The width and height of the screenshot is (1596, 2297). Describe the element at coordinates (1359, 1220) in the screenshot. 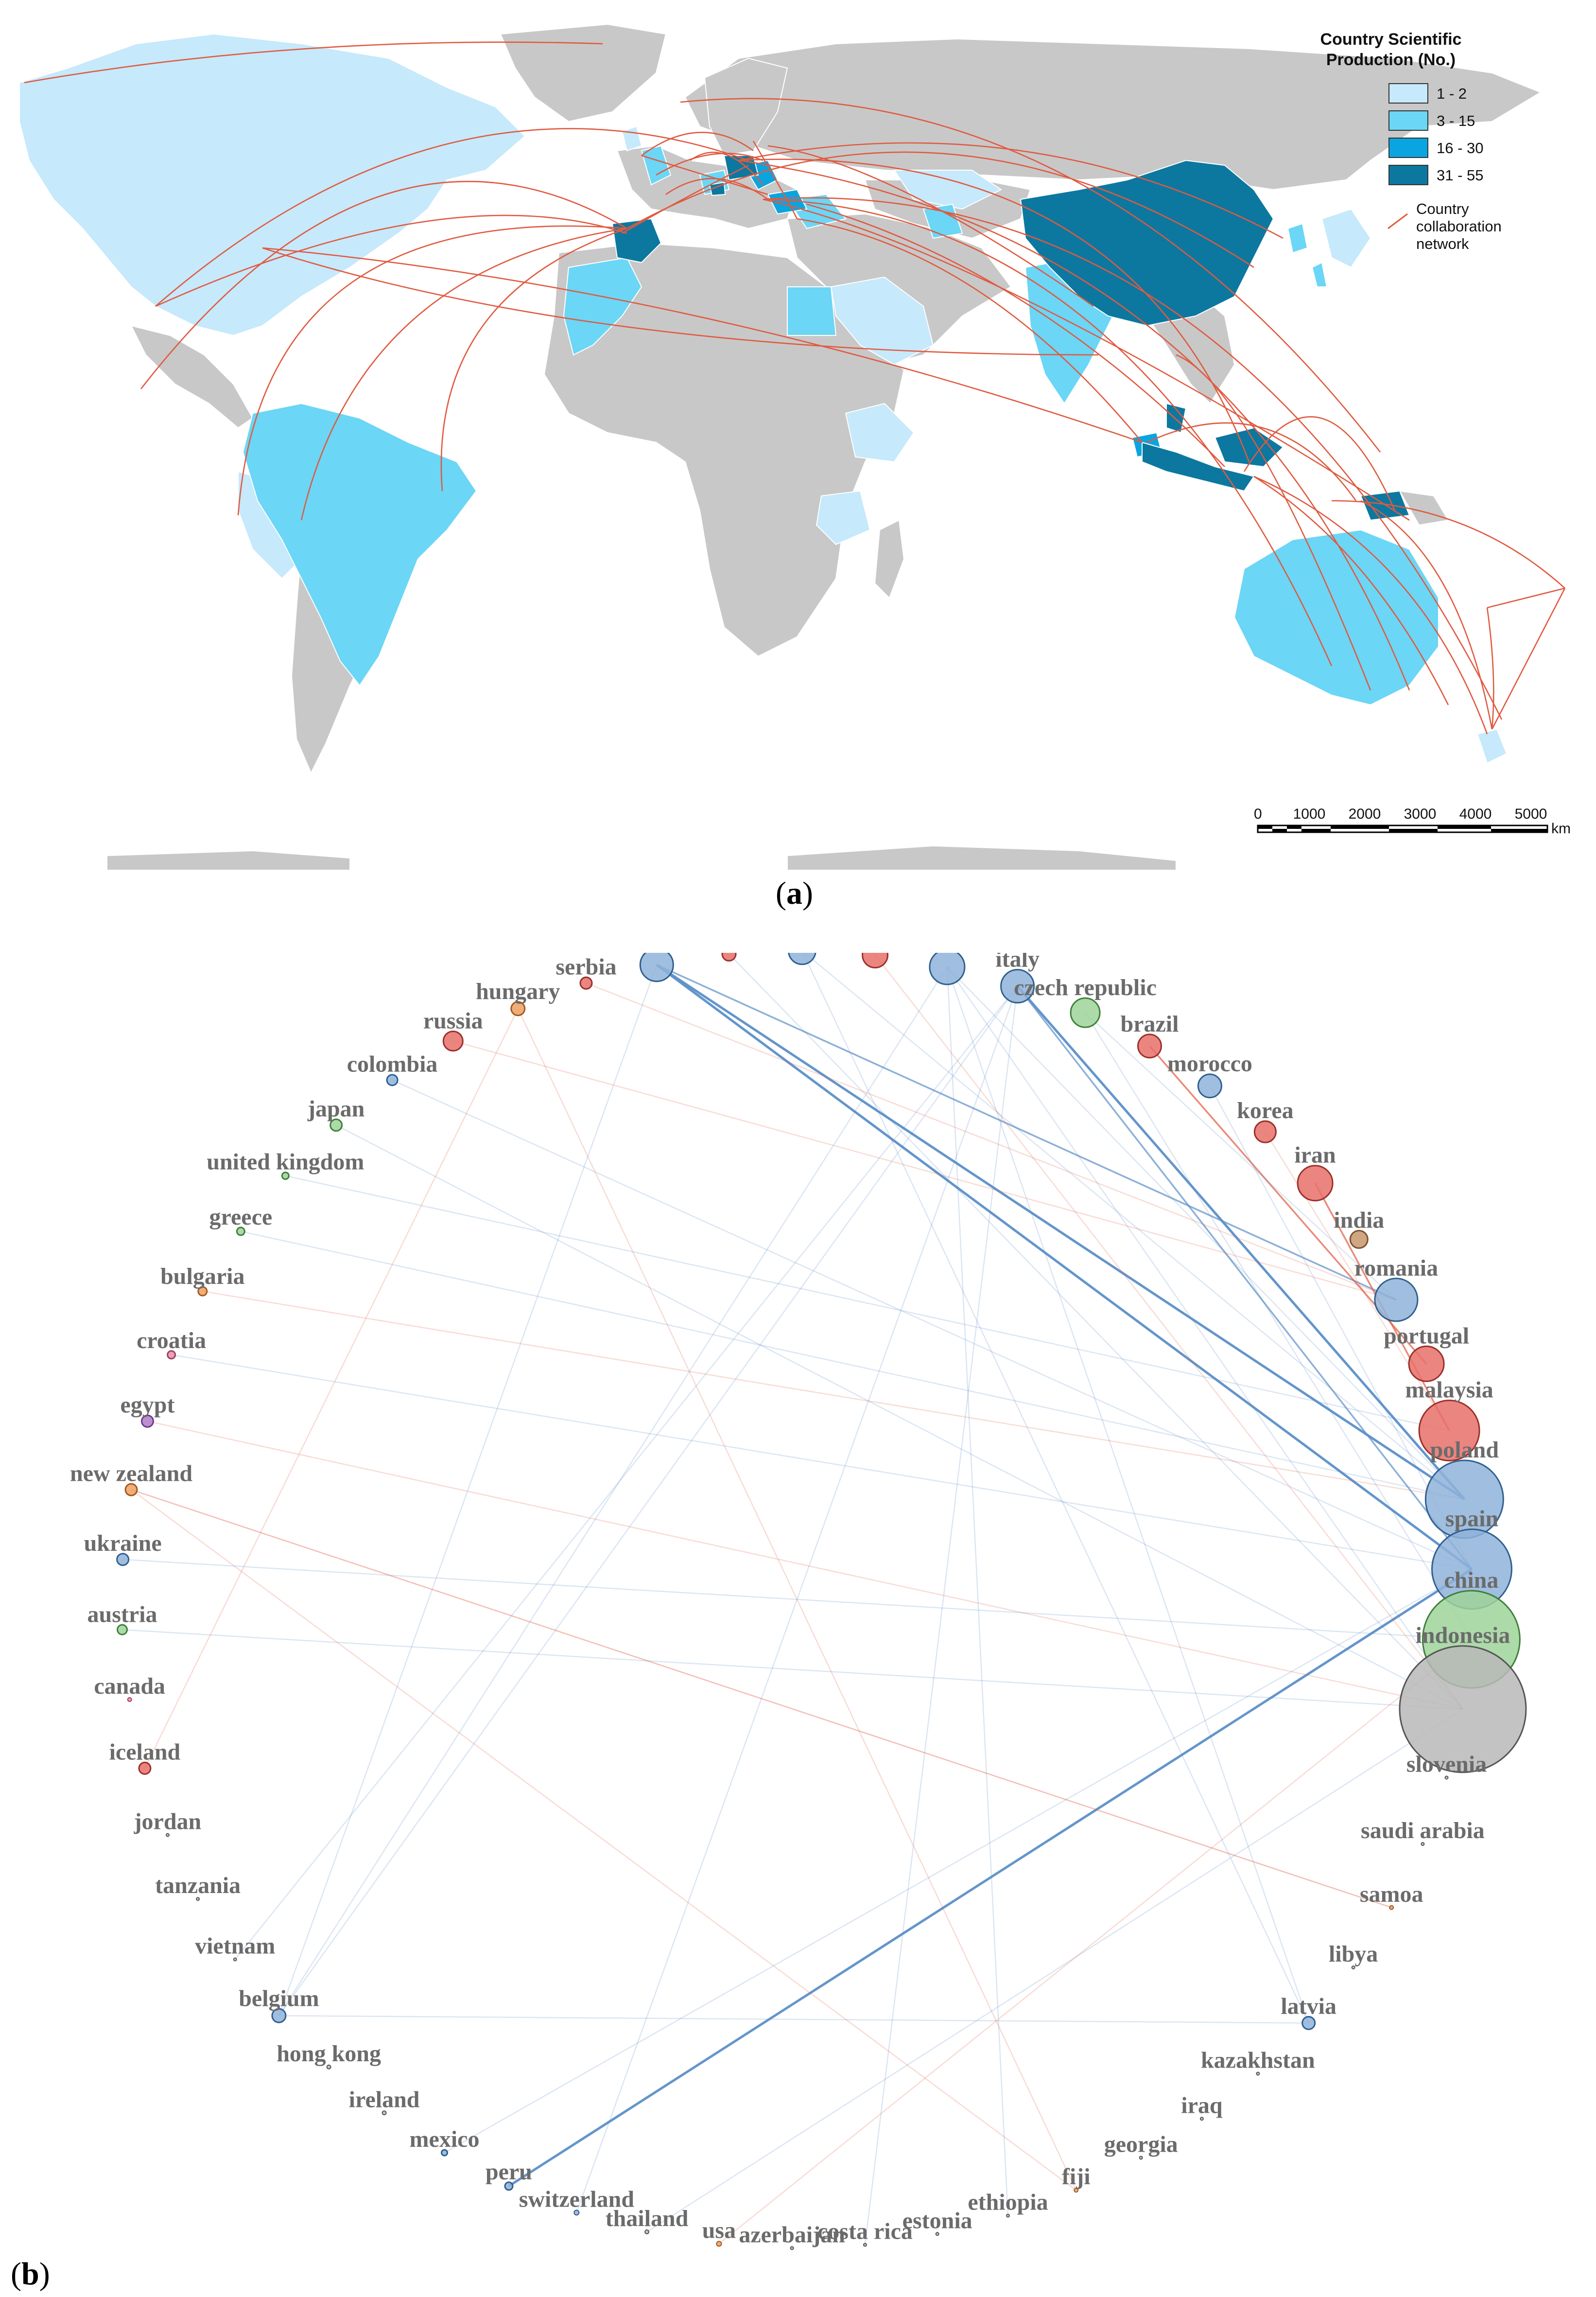

I see `network-node-label: india` at that location.